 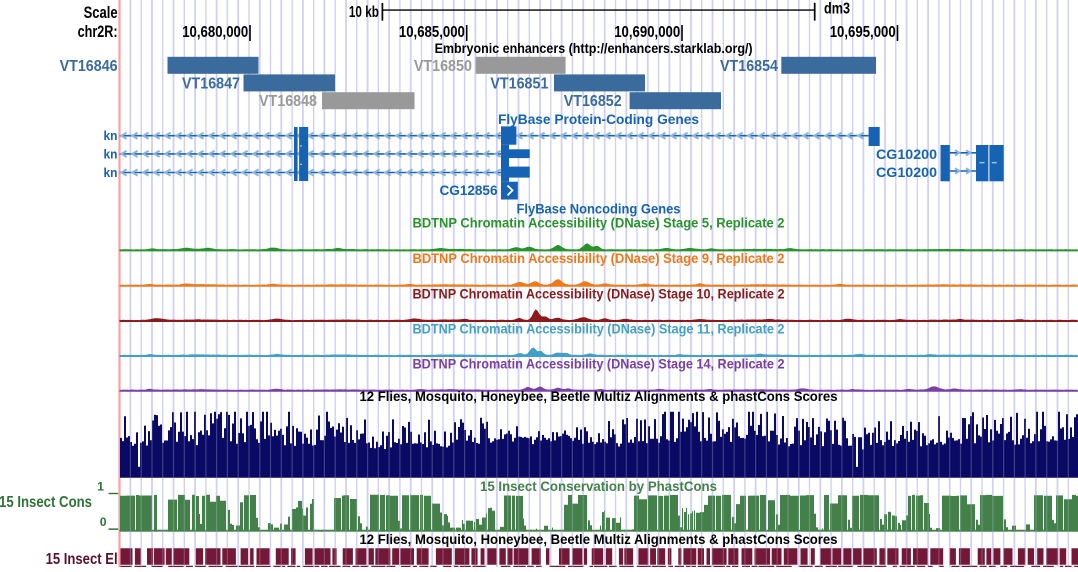 What do you see at coordinates (215, 32) in the screenshot?
I see `svg-text: 10,680,000` at bounding box center [215, 32].